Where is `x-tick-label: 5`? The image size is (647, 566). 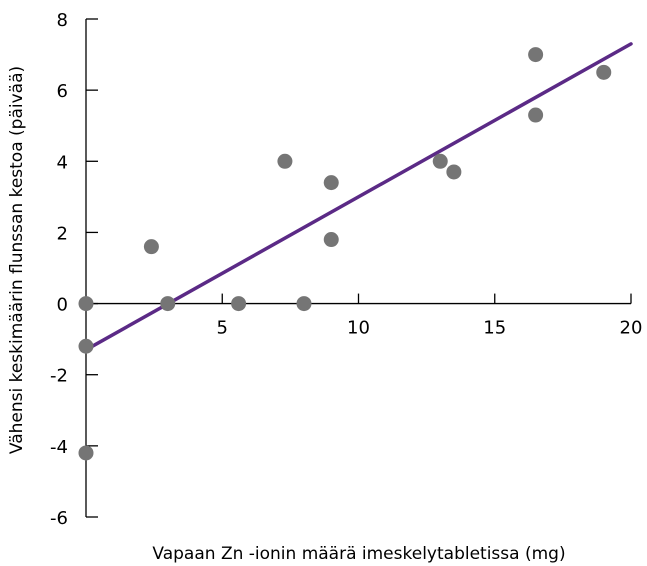
x-tick-label: 5 is located at coordinates (222, 328).